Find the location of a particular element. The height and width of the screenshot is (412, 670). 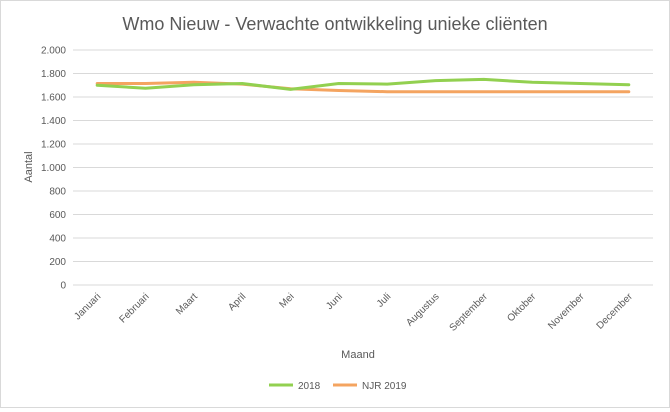

y-tick-label: 1.000 is located at coordinates (53, 168).